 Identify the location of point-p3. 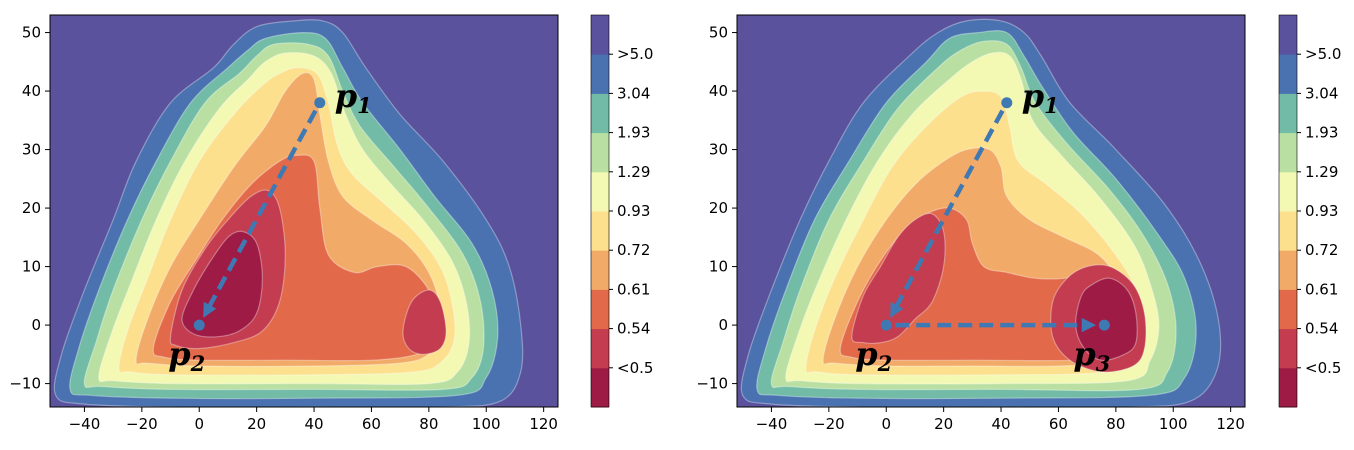
(1104, 325).